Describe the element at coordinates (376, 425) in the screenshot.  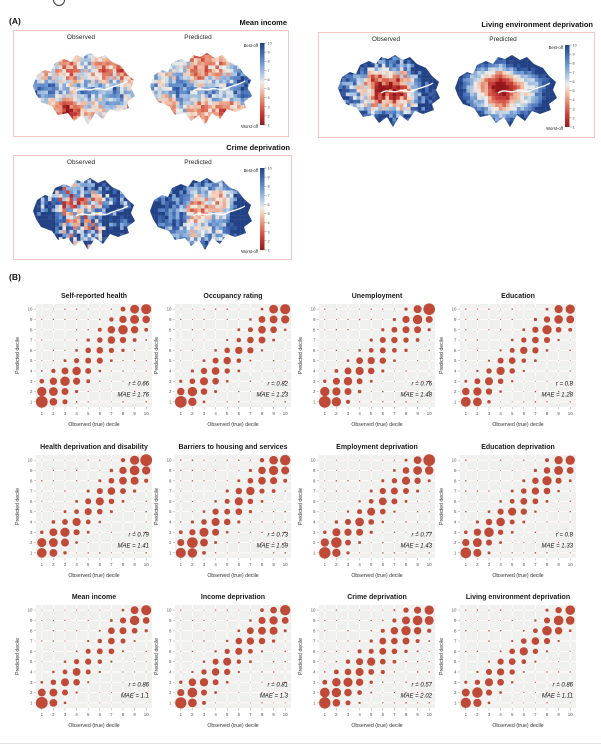
I see `x-axis-label: Observed (true) decile` at that location.